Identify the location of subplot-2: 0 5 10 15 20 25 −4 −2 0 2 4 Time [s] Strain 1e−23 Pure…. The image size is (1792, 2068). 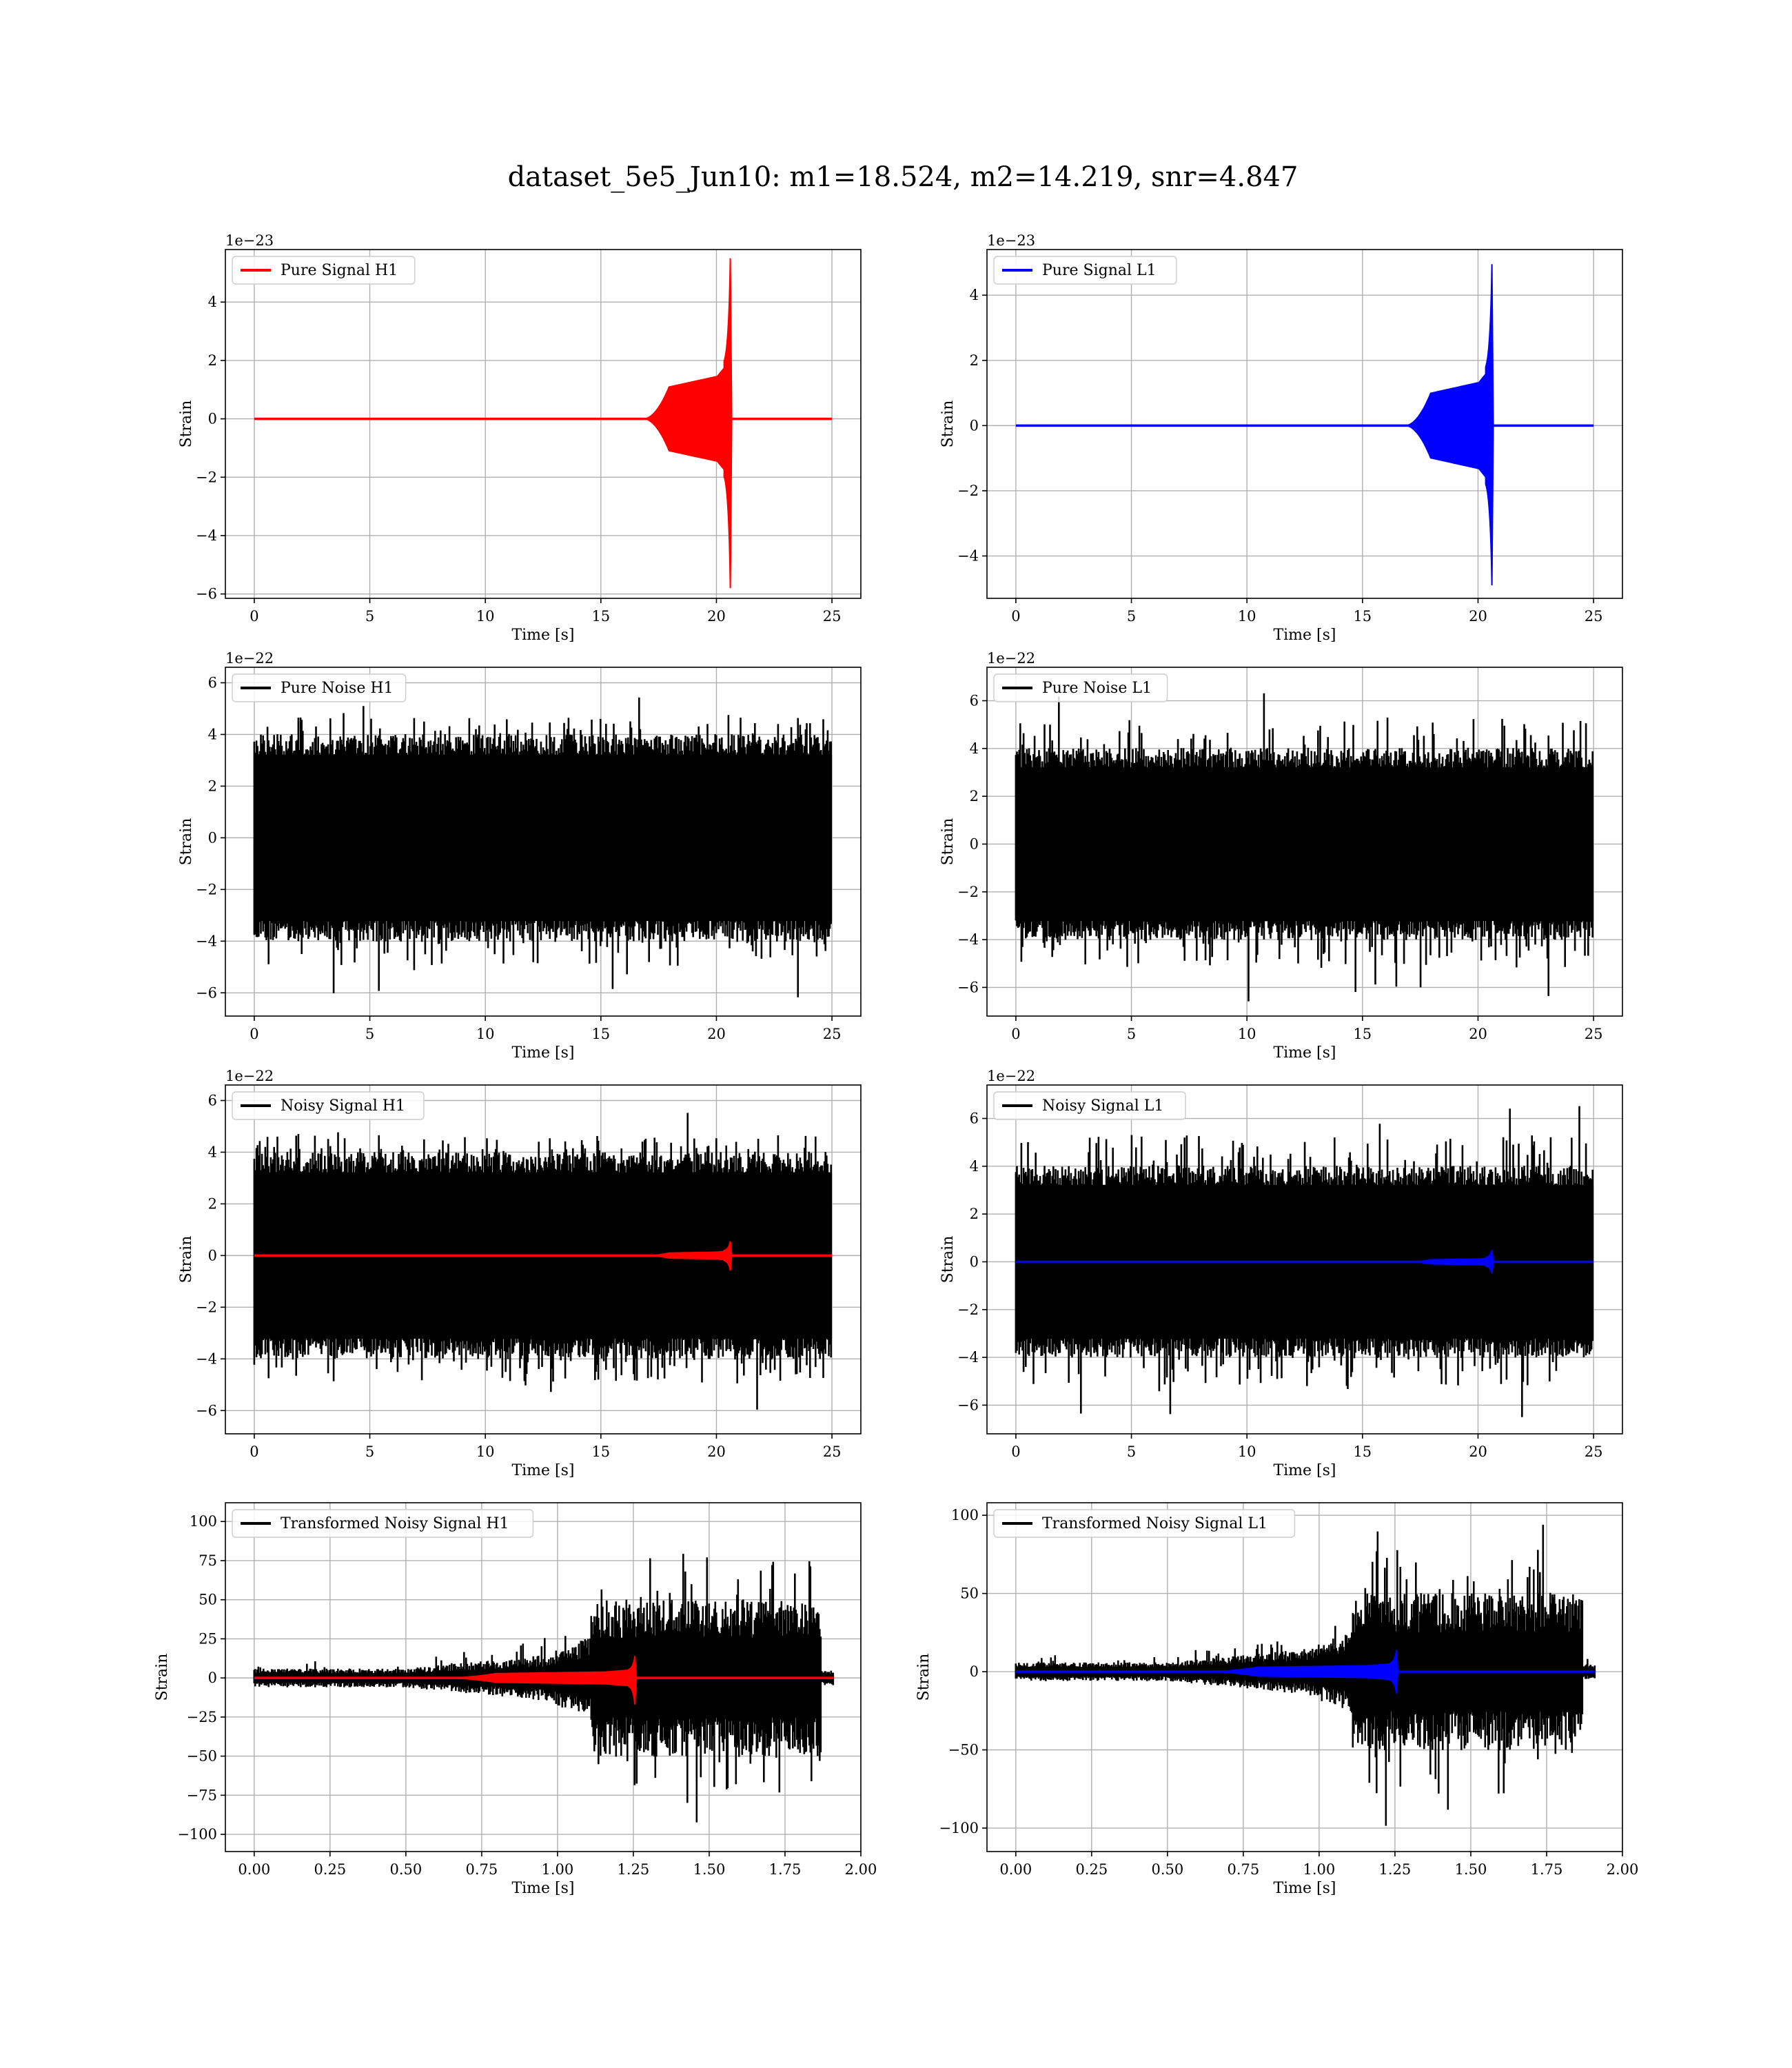
(1281, 438).